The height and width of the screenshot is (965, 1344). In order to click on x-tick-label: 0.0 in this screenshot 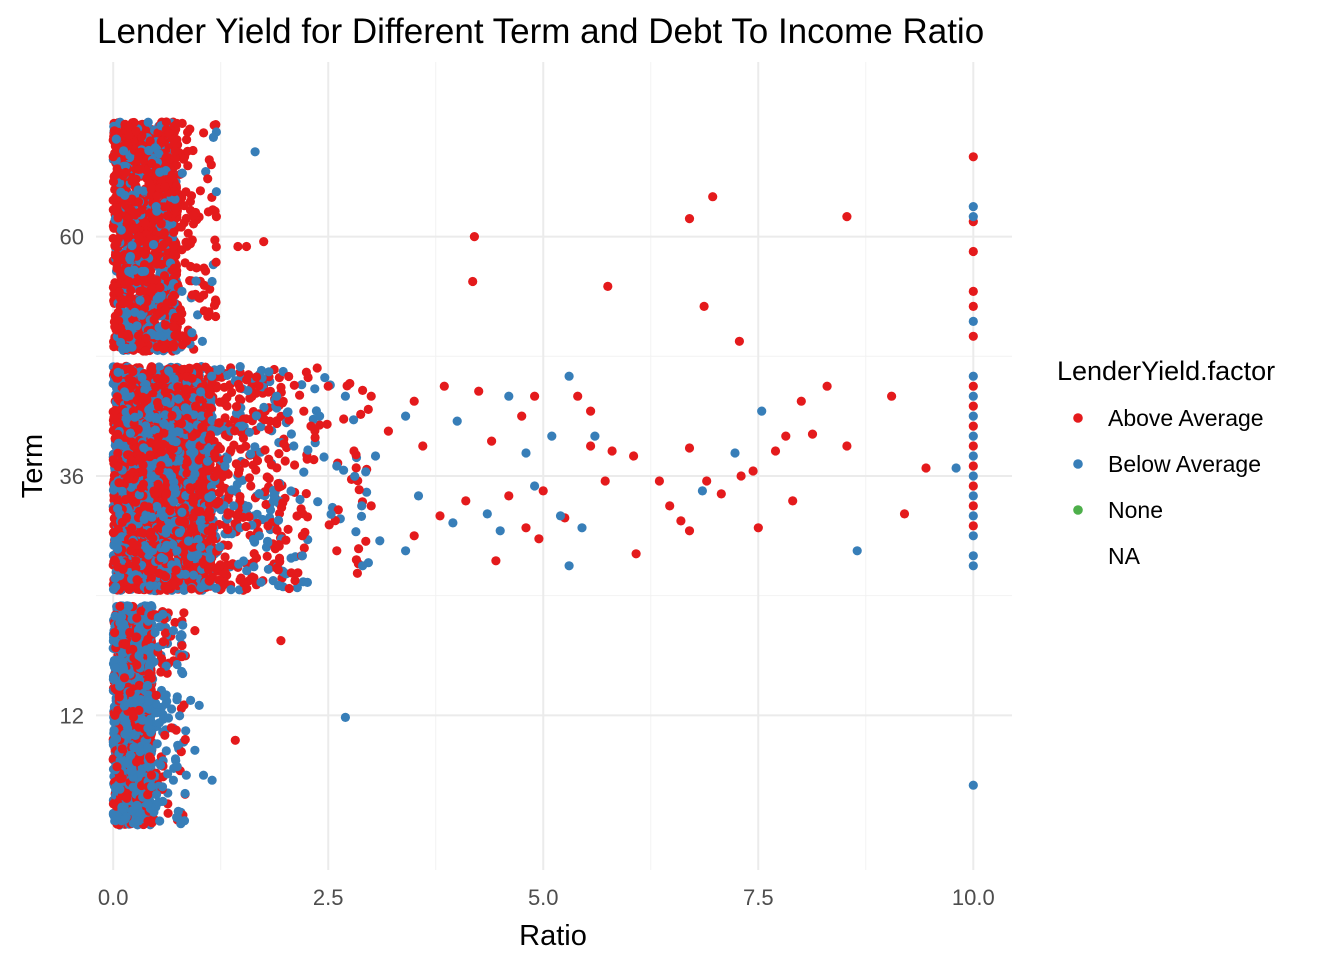, I will do `click(113, 897)`.